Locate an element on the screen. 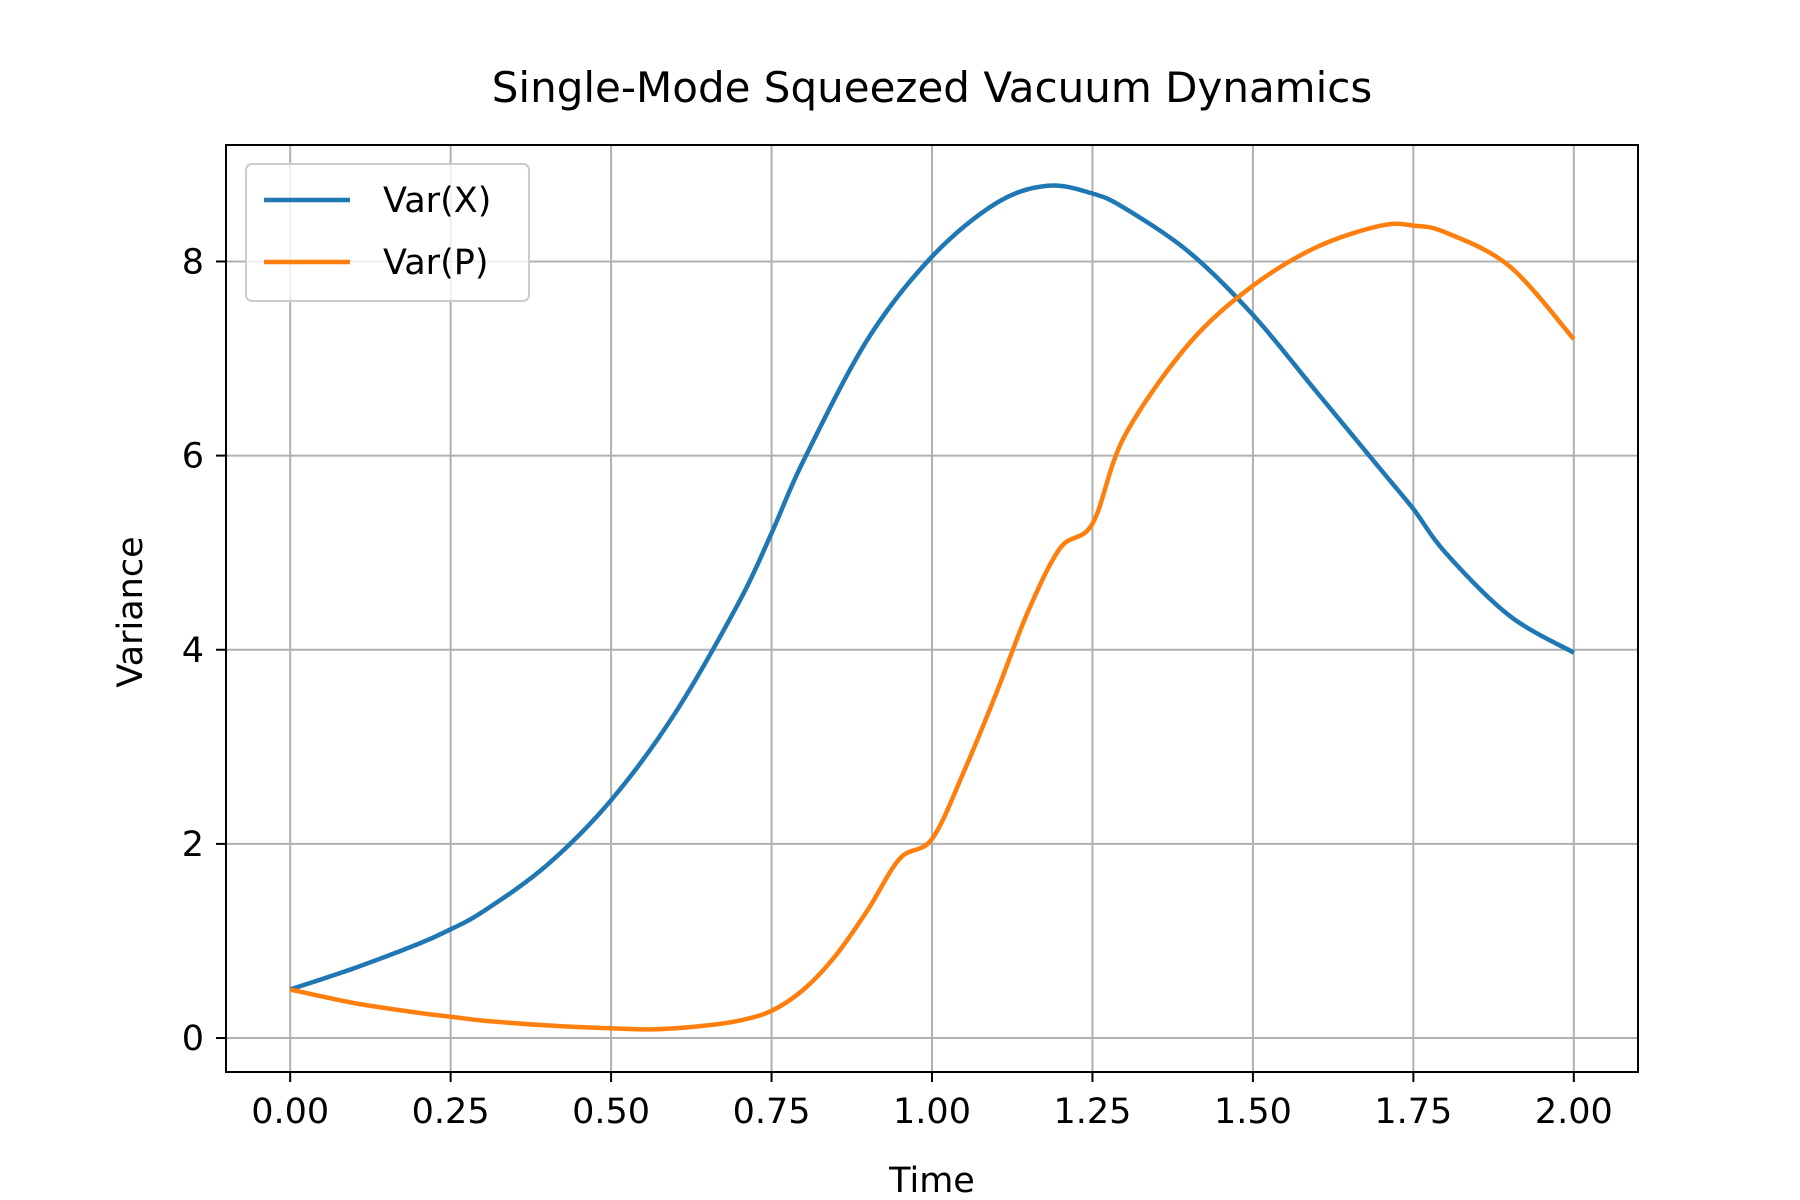 This screenshot has height=1200, width=1800. x-axis-ticks: 0.00 0.25 0.50 0.75 1.00 1.25 1.50 1.75 2.00 is located at coordinates (932, 1102).